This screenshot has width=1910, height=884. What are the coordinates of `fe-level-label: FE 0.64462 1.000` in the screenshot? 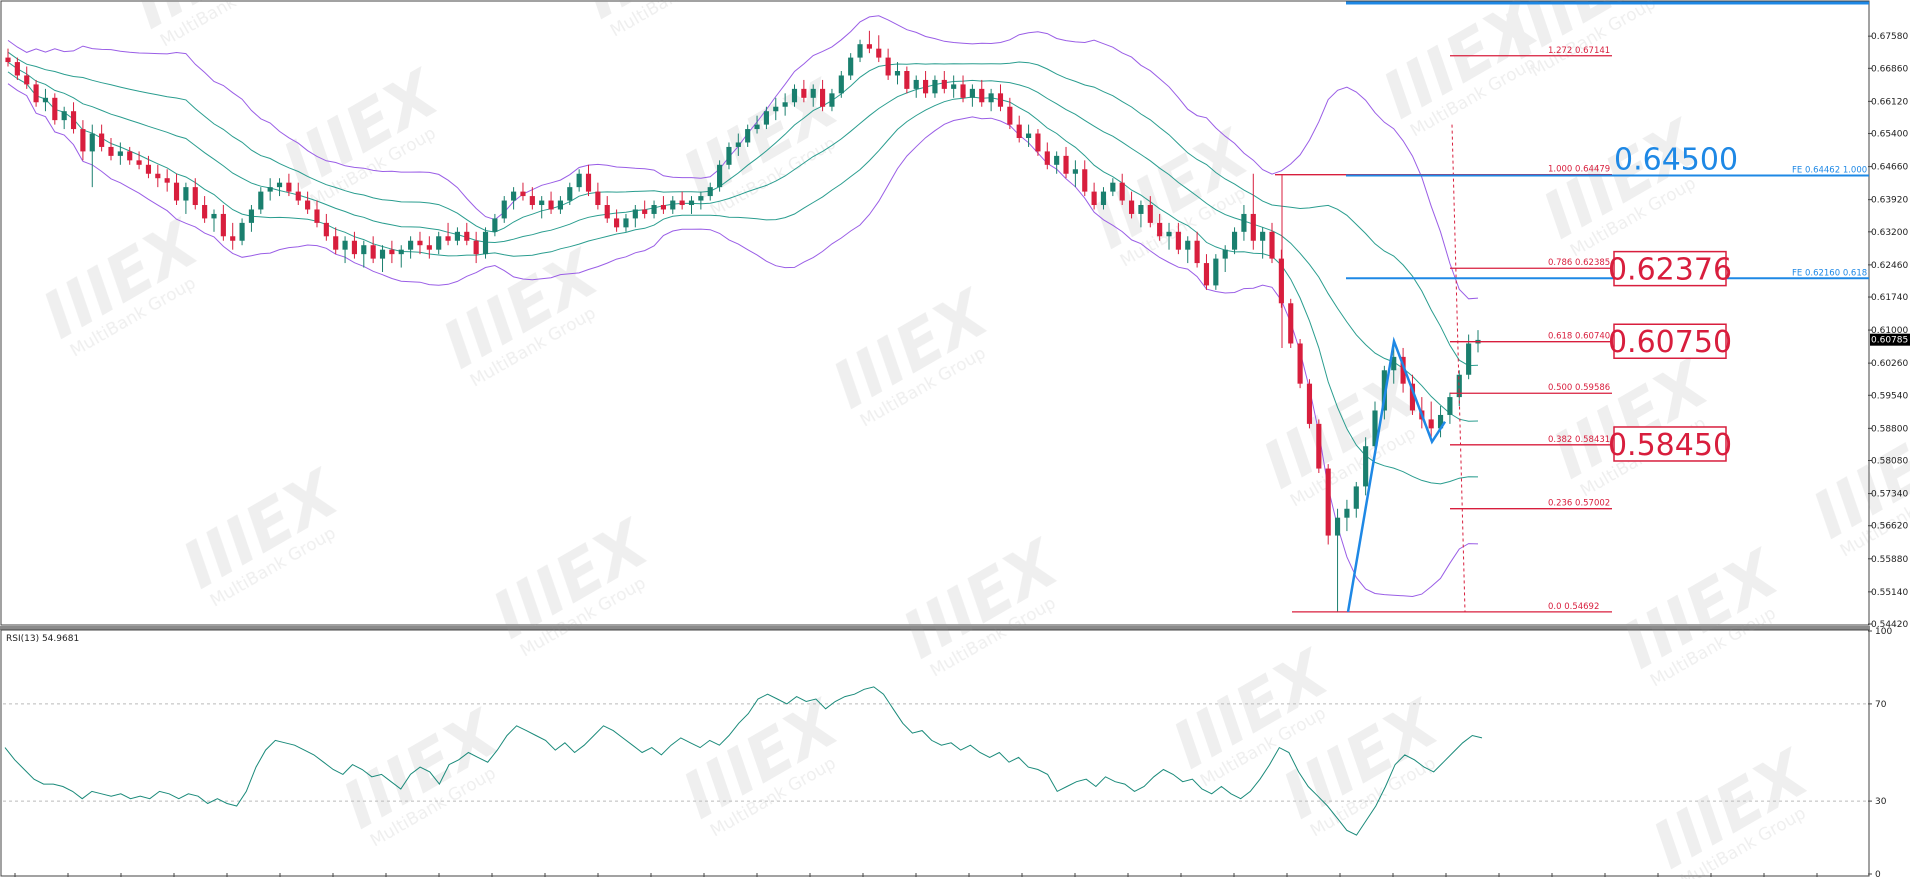 It's located at (1829, 170).